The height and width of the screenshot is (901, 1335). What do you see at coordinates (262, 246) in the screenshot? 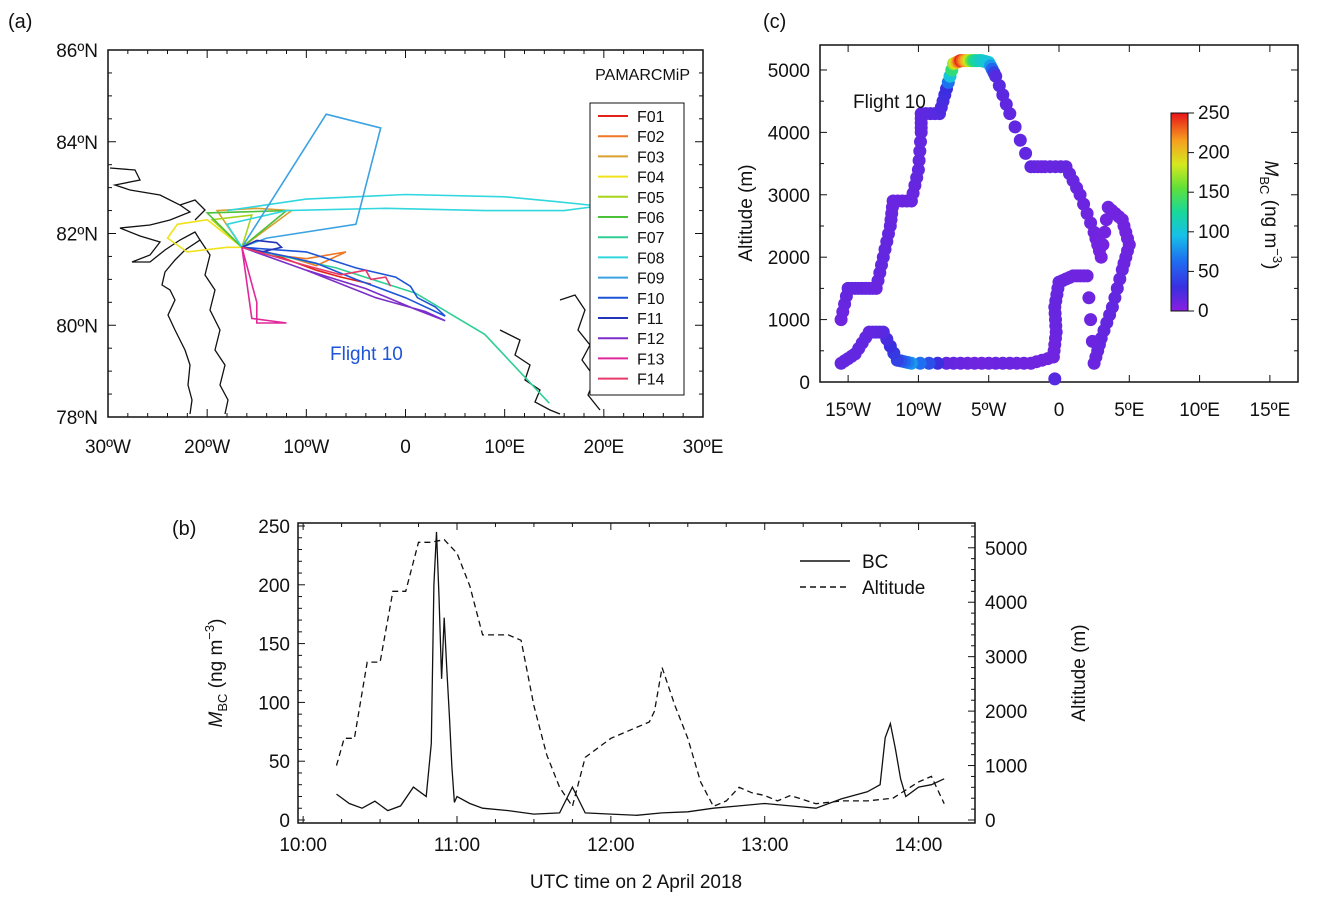
I see `track-f11` at bounding box center [262, 246].